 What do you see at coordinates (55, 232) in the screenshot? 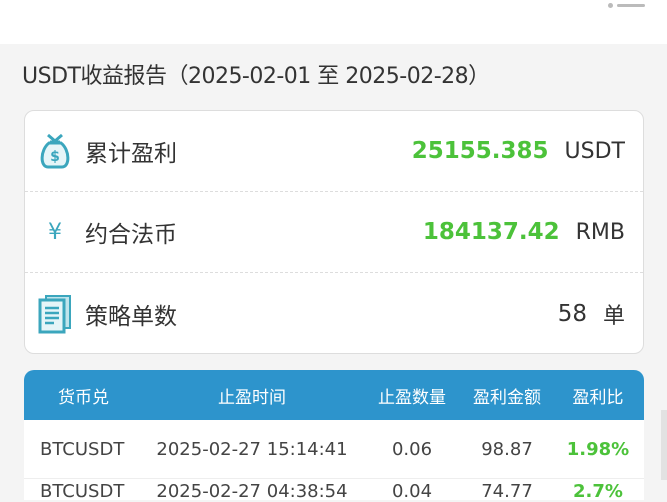
I see `yen-icon: ¥` at bounding box center [55, 232].